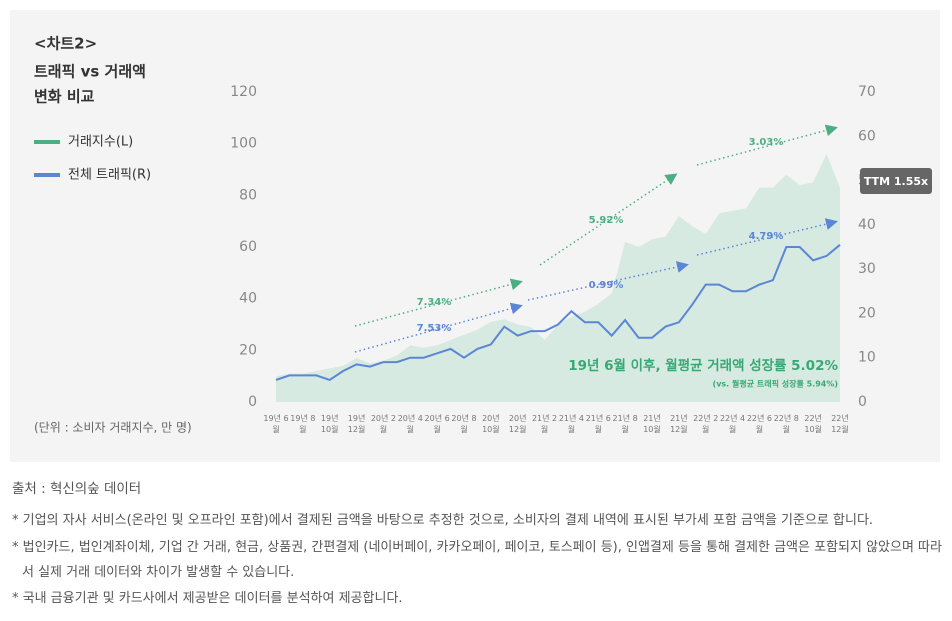 This screenshot has height=621, width=952. Describe the element at coordinates (652, 424) in the screenshot. I see `x-tick-label: 21년 10월` at that location.